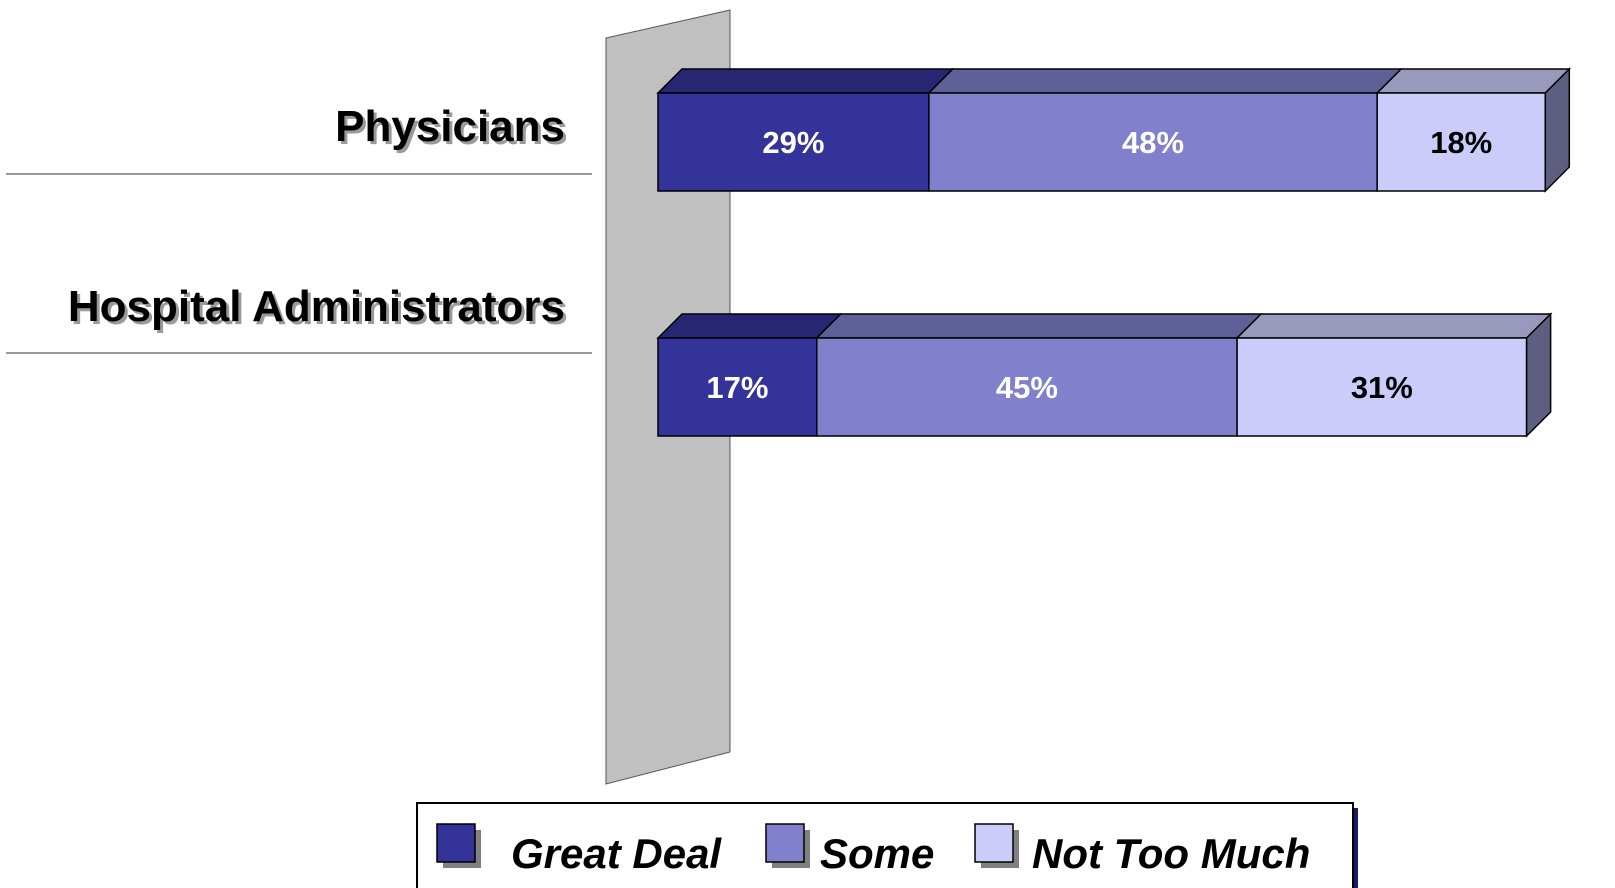 The image size is (1615, 888). I want to click on legend-swatch-great-deal, so click(456, 843).